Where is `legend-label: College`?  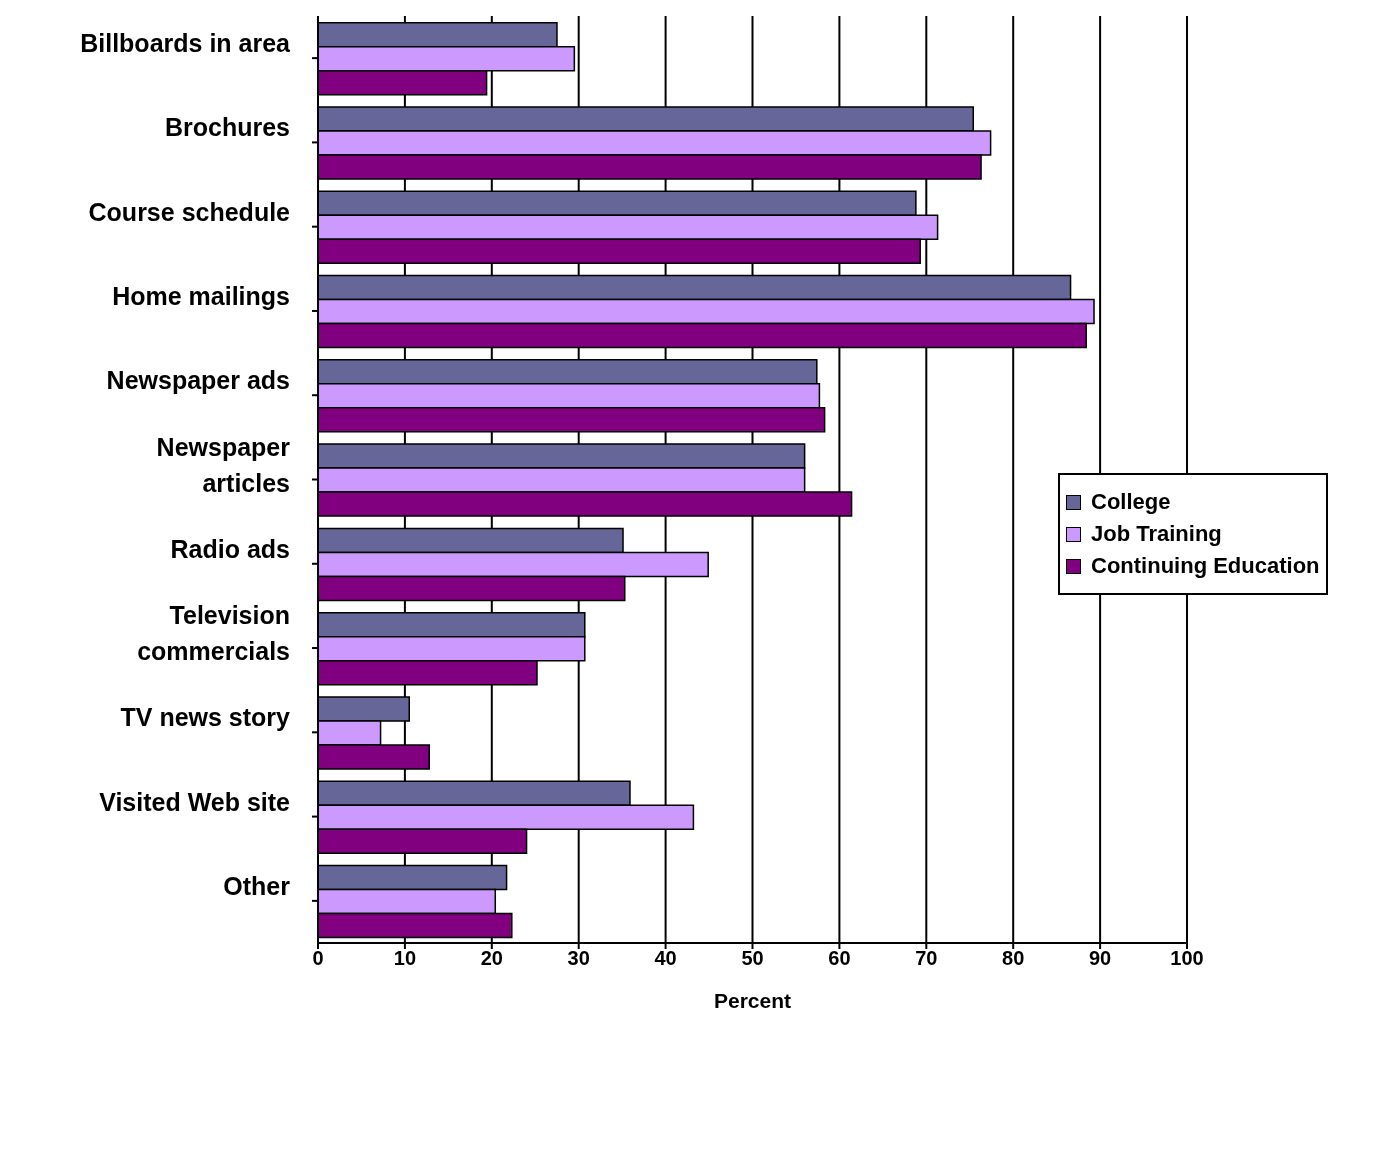
legend-label: College is located at coordinates (1131, 502).